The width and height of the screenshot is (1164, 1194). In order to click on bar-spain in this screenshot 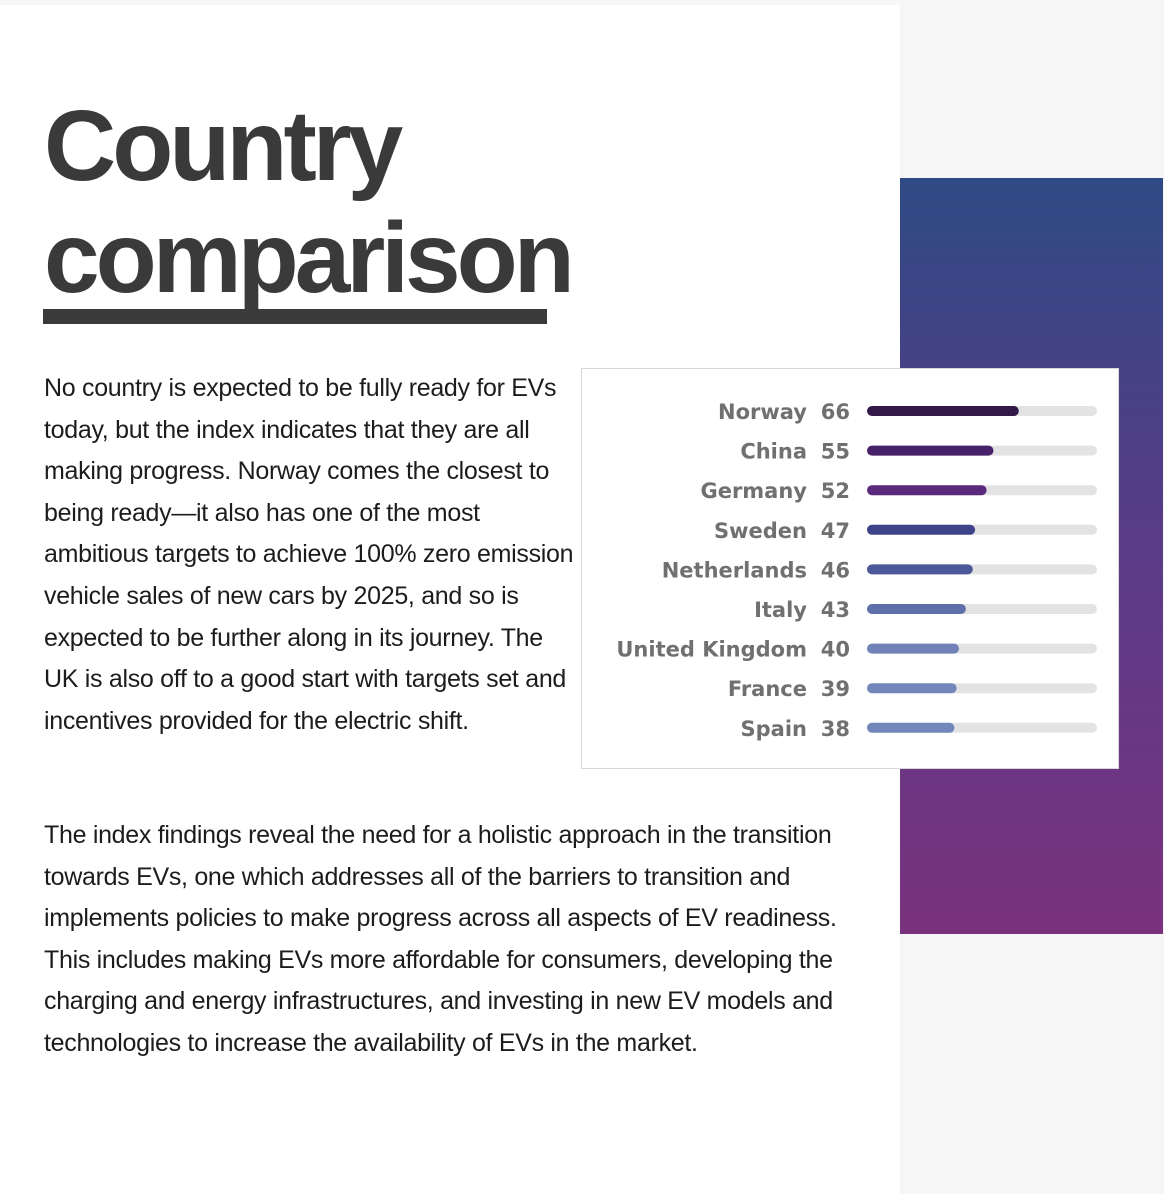, I will do `click(911, 727)`.